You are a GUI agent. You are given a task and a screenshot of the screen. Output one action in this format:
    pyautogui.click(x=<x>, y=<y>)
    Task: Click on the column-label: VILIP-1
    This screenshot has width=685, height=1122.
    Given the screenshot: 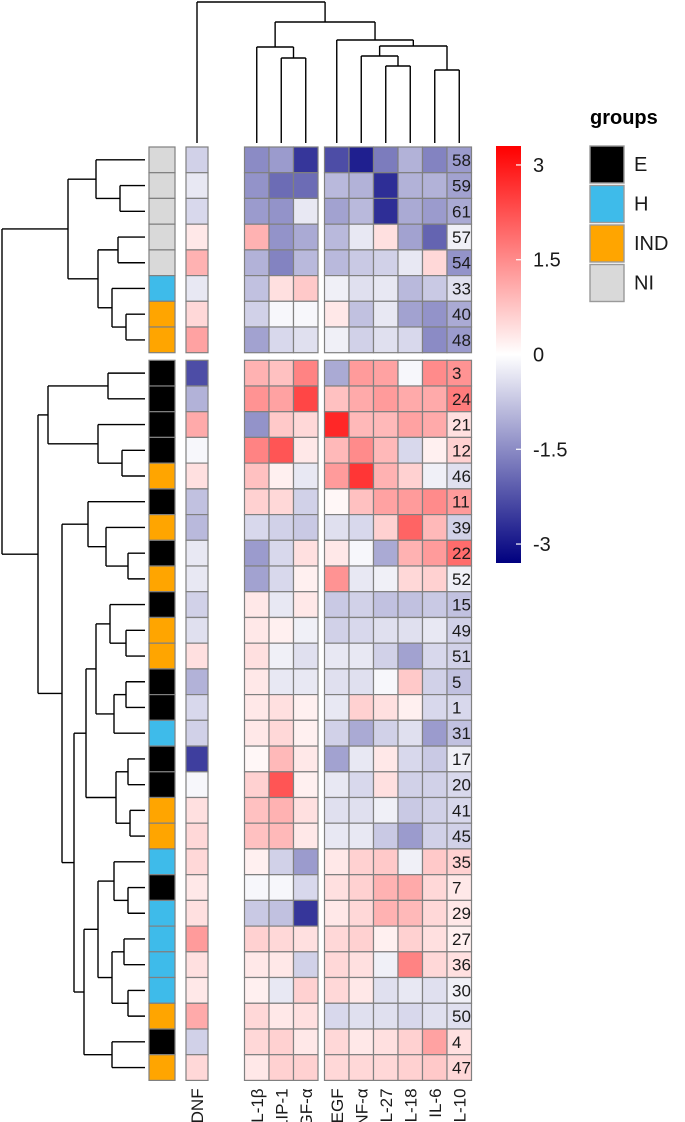 What is the action you would take?
    pyautogui.click(x=281, y=1105)
    